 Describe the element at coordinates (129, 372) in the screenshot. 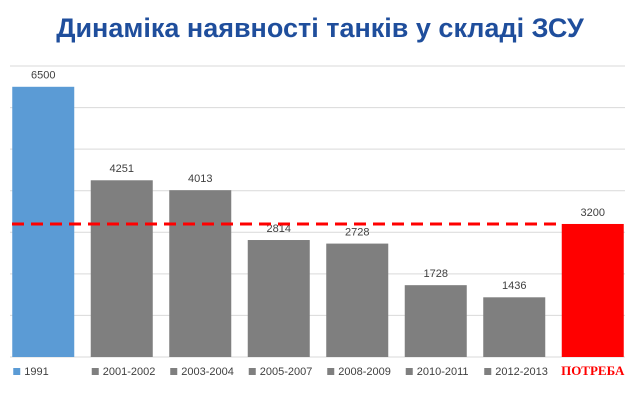

I see `legend-label: 2001-2002` at that location.